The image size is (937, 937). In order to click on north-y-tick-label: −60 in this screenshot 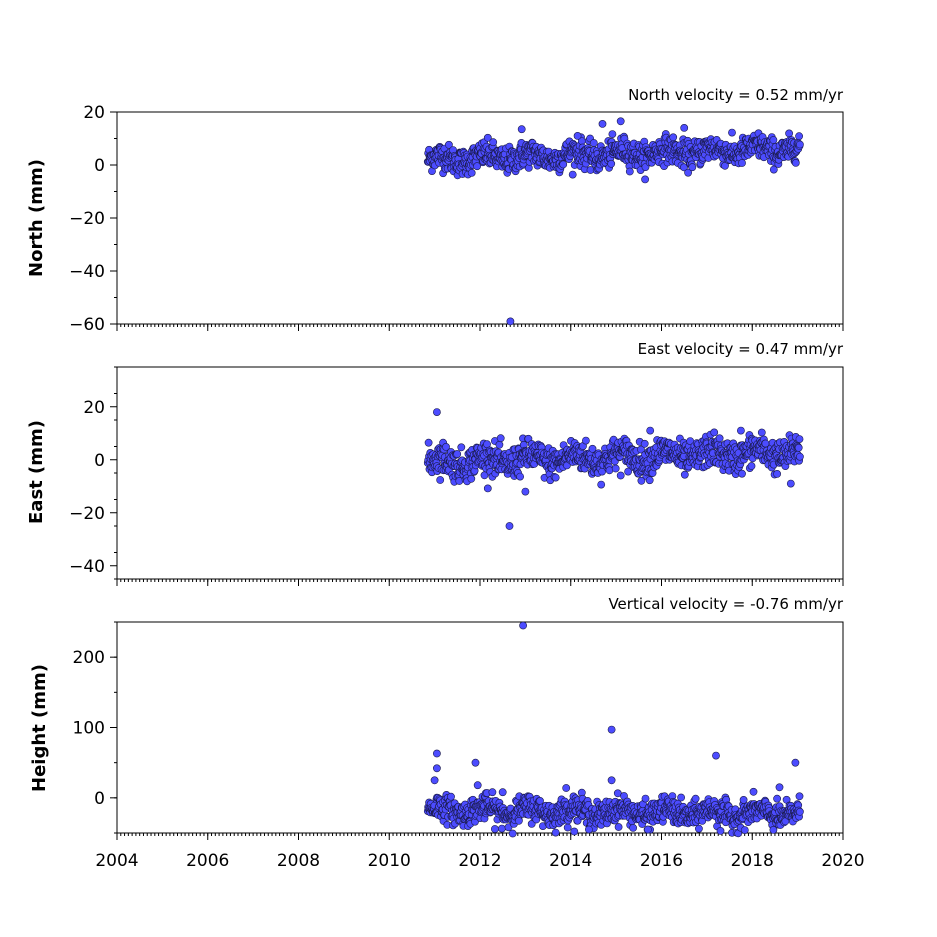, I will do `click(87, 325)`.